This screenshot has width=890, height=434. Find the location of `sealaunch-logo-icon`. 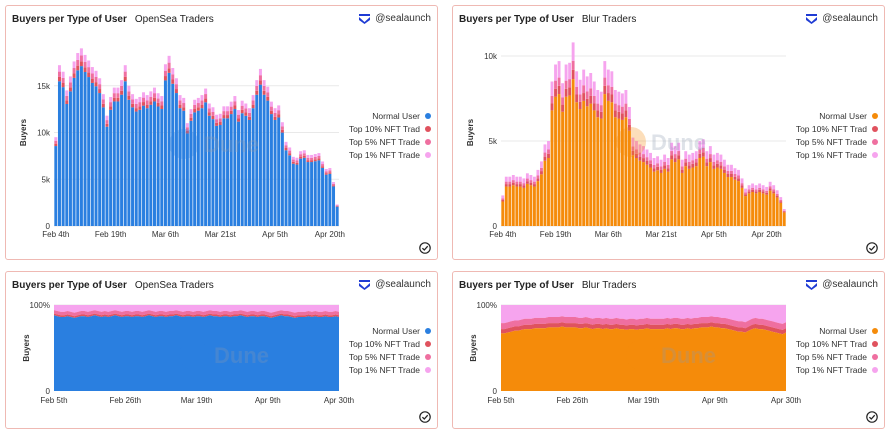

sealaunch-logo-icon is located at coordinates (812, 18).